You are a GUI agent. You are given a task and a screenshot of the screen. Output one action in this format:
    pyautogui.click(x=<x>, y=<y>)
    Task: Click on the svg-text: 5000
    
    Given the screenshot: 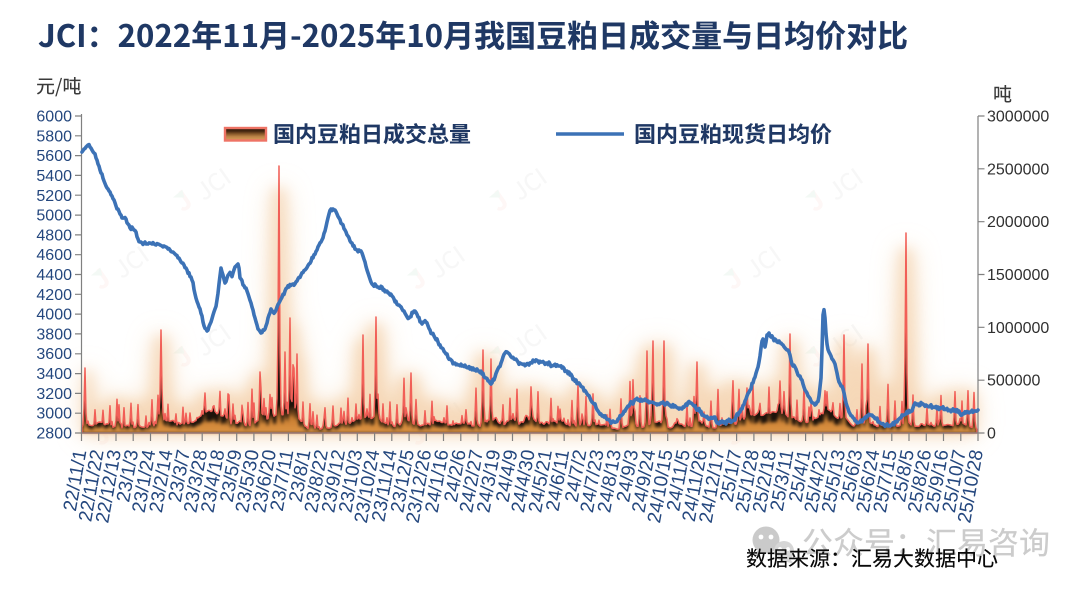 What is the action you would take?
    pyautogui.click(x=54, y=216)
    